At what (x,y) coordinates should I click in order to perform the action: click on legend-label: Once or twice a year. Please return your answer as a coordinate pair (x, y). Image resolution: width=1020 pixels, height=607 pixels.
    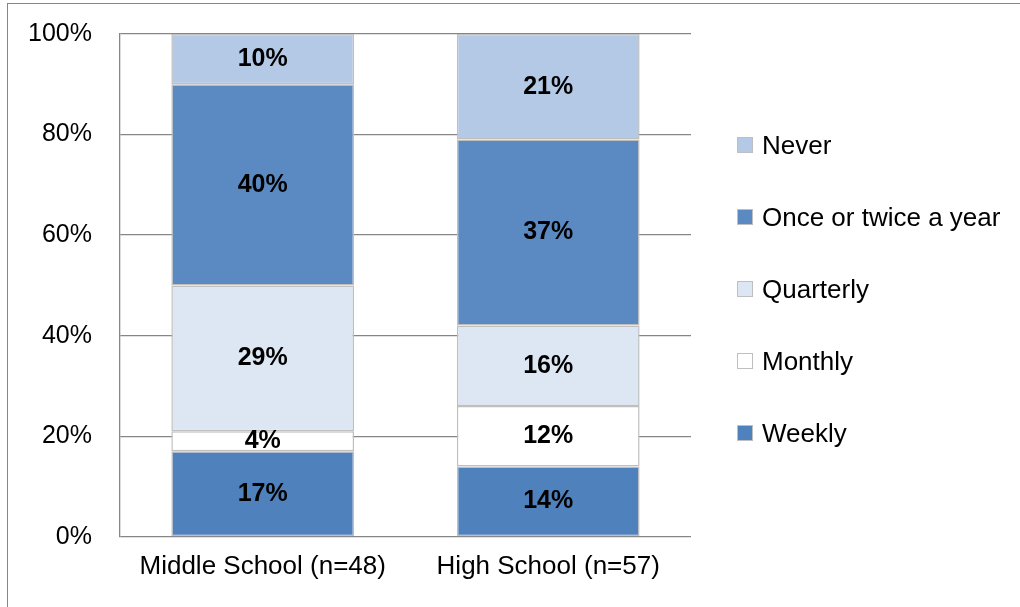
    Looking at the image, I should click on (881, 216).